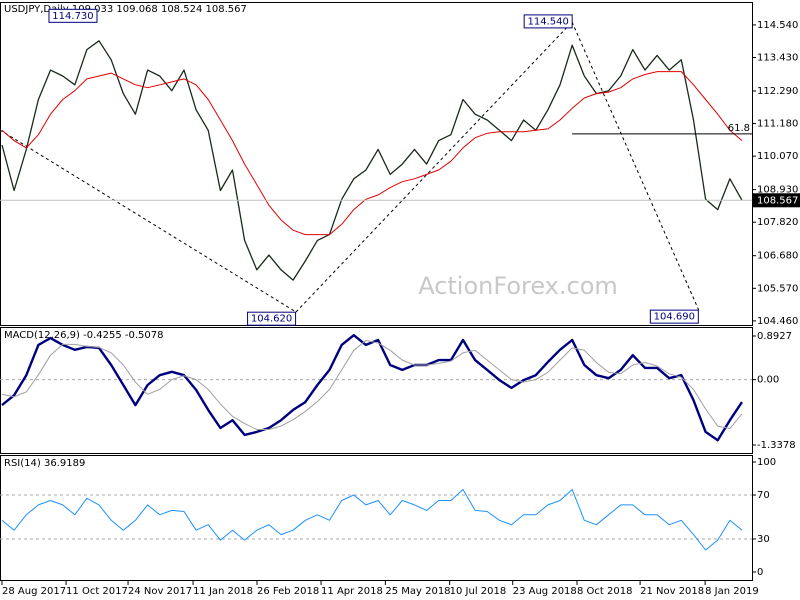  I want to click on watermark: ActionForex.com, so click(518, 286).